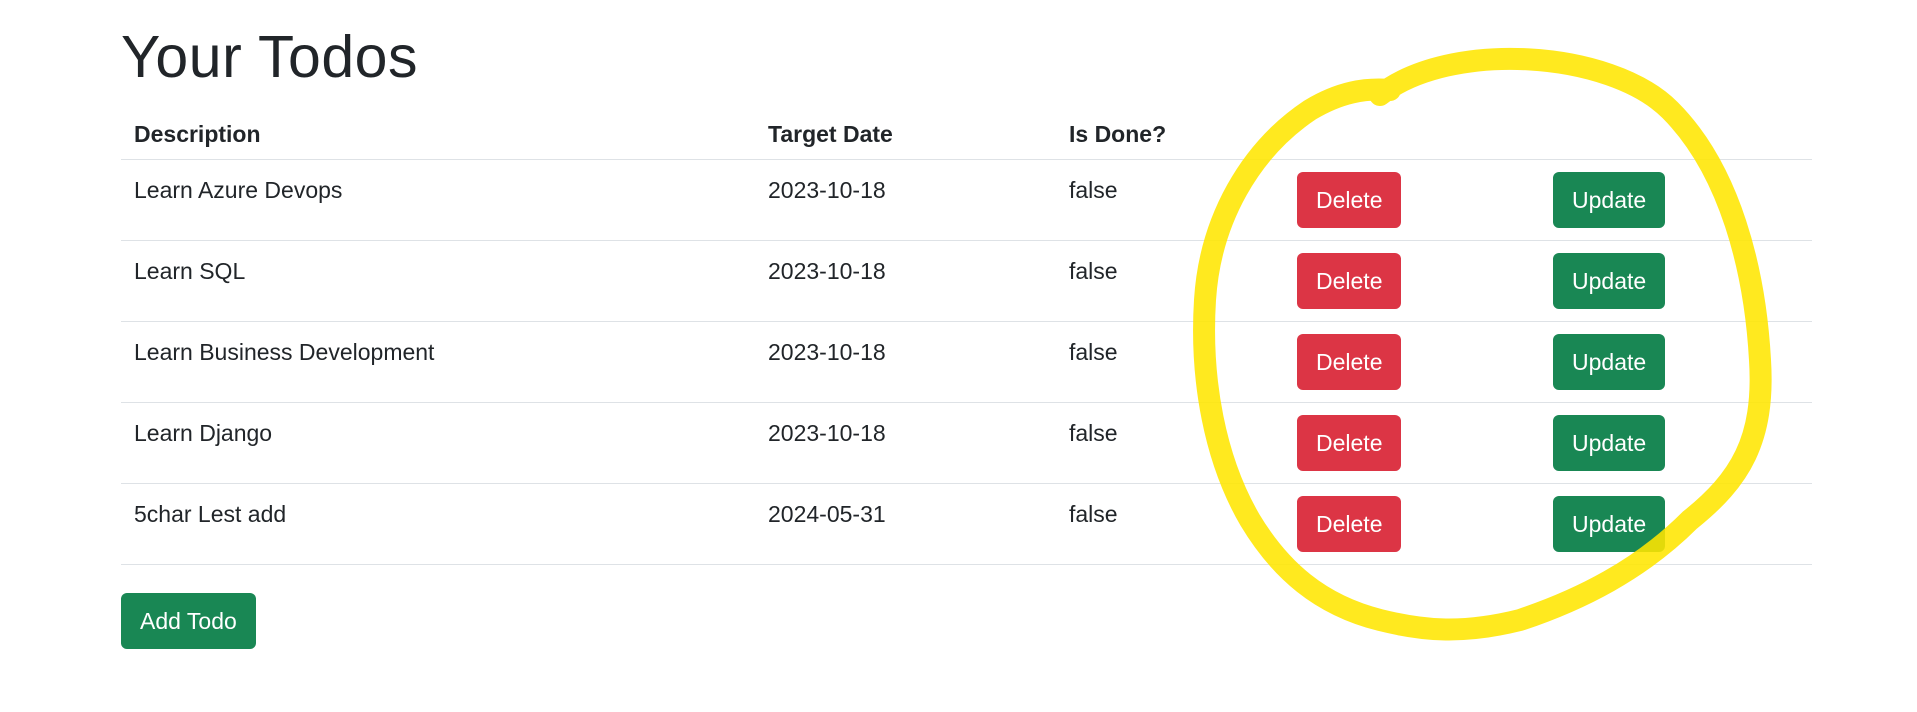  What do you see at coordinates (905, 134) in the screenshot?
I see `header-target-date: Target Date` at bounding box center [905, 134].